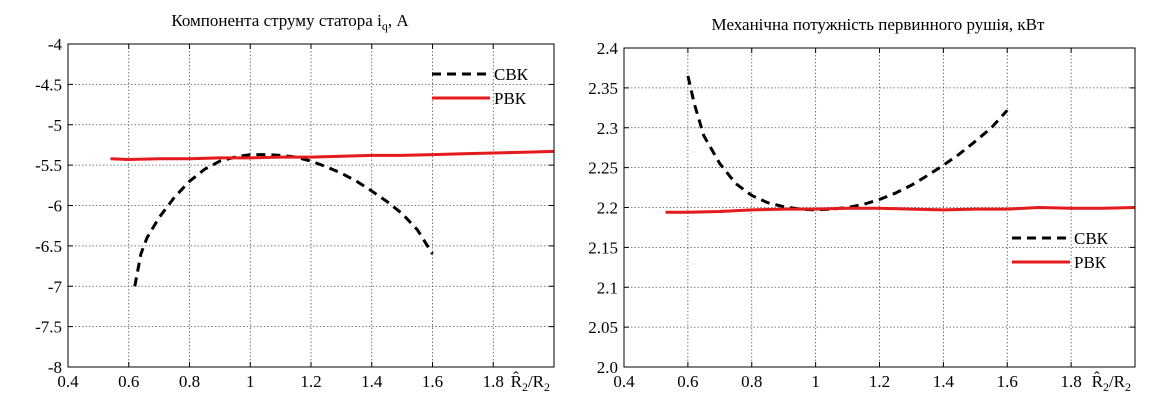 The width and height of the screenshot is (1156, 394). What do you see at coordinates (48, 165) in the screenshot?
I see `y-tick-label: -5.5` at bounding box center [48, 165].